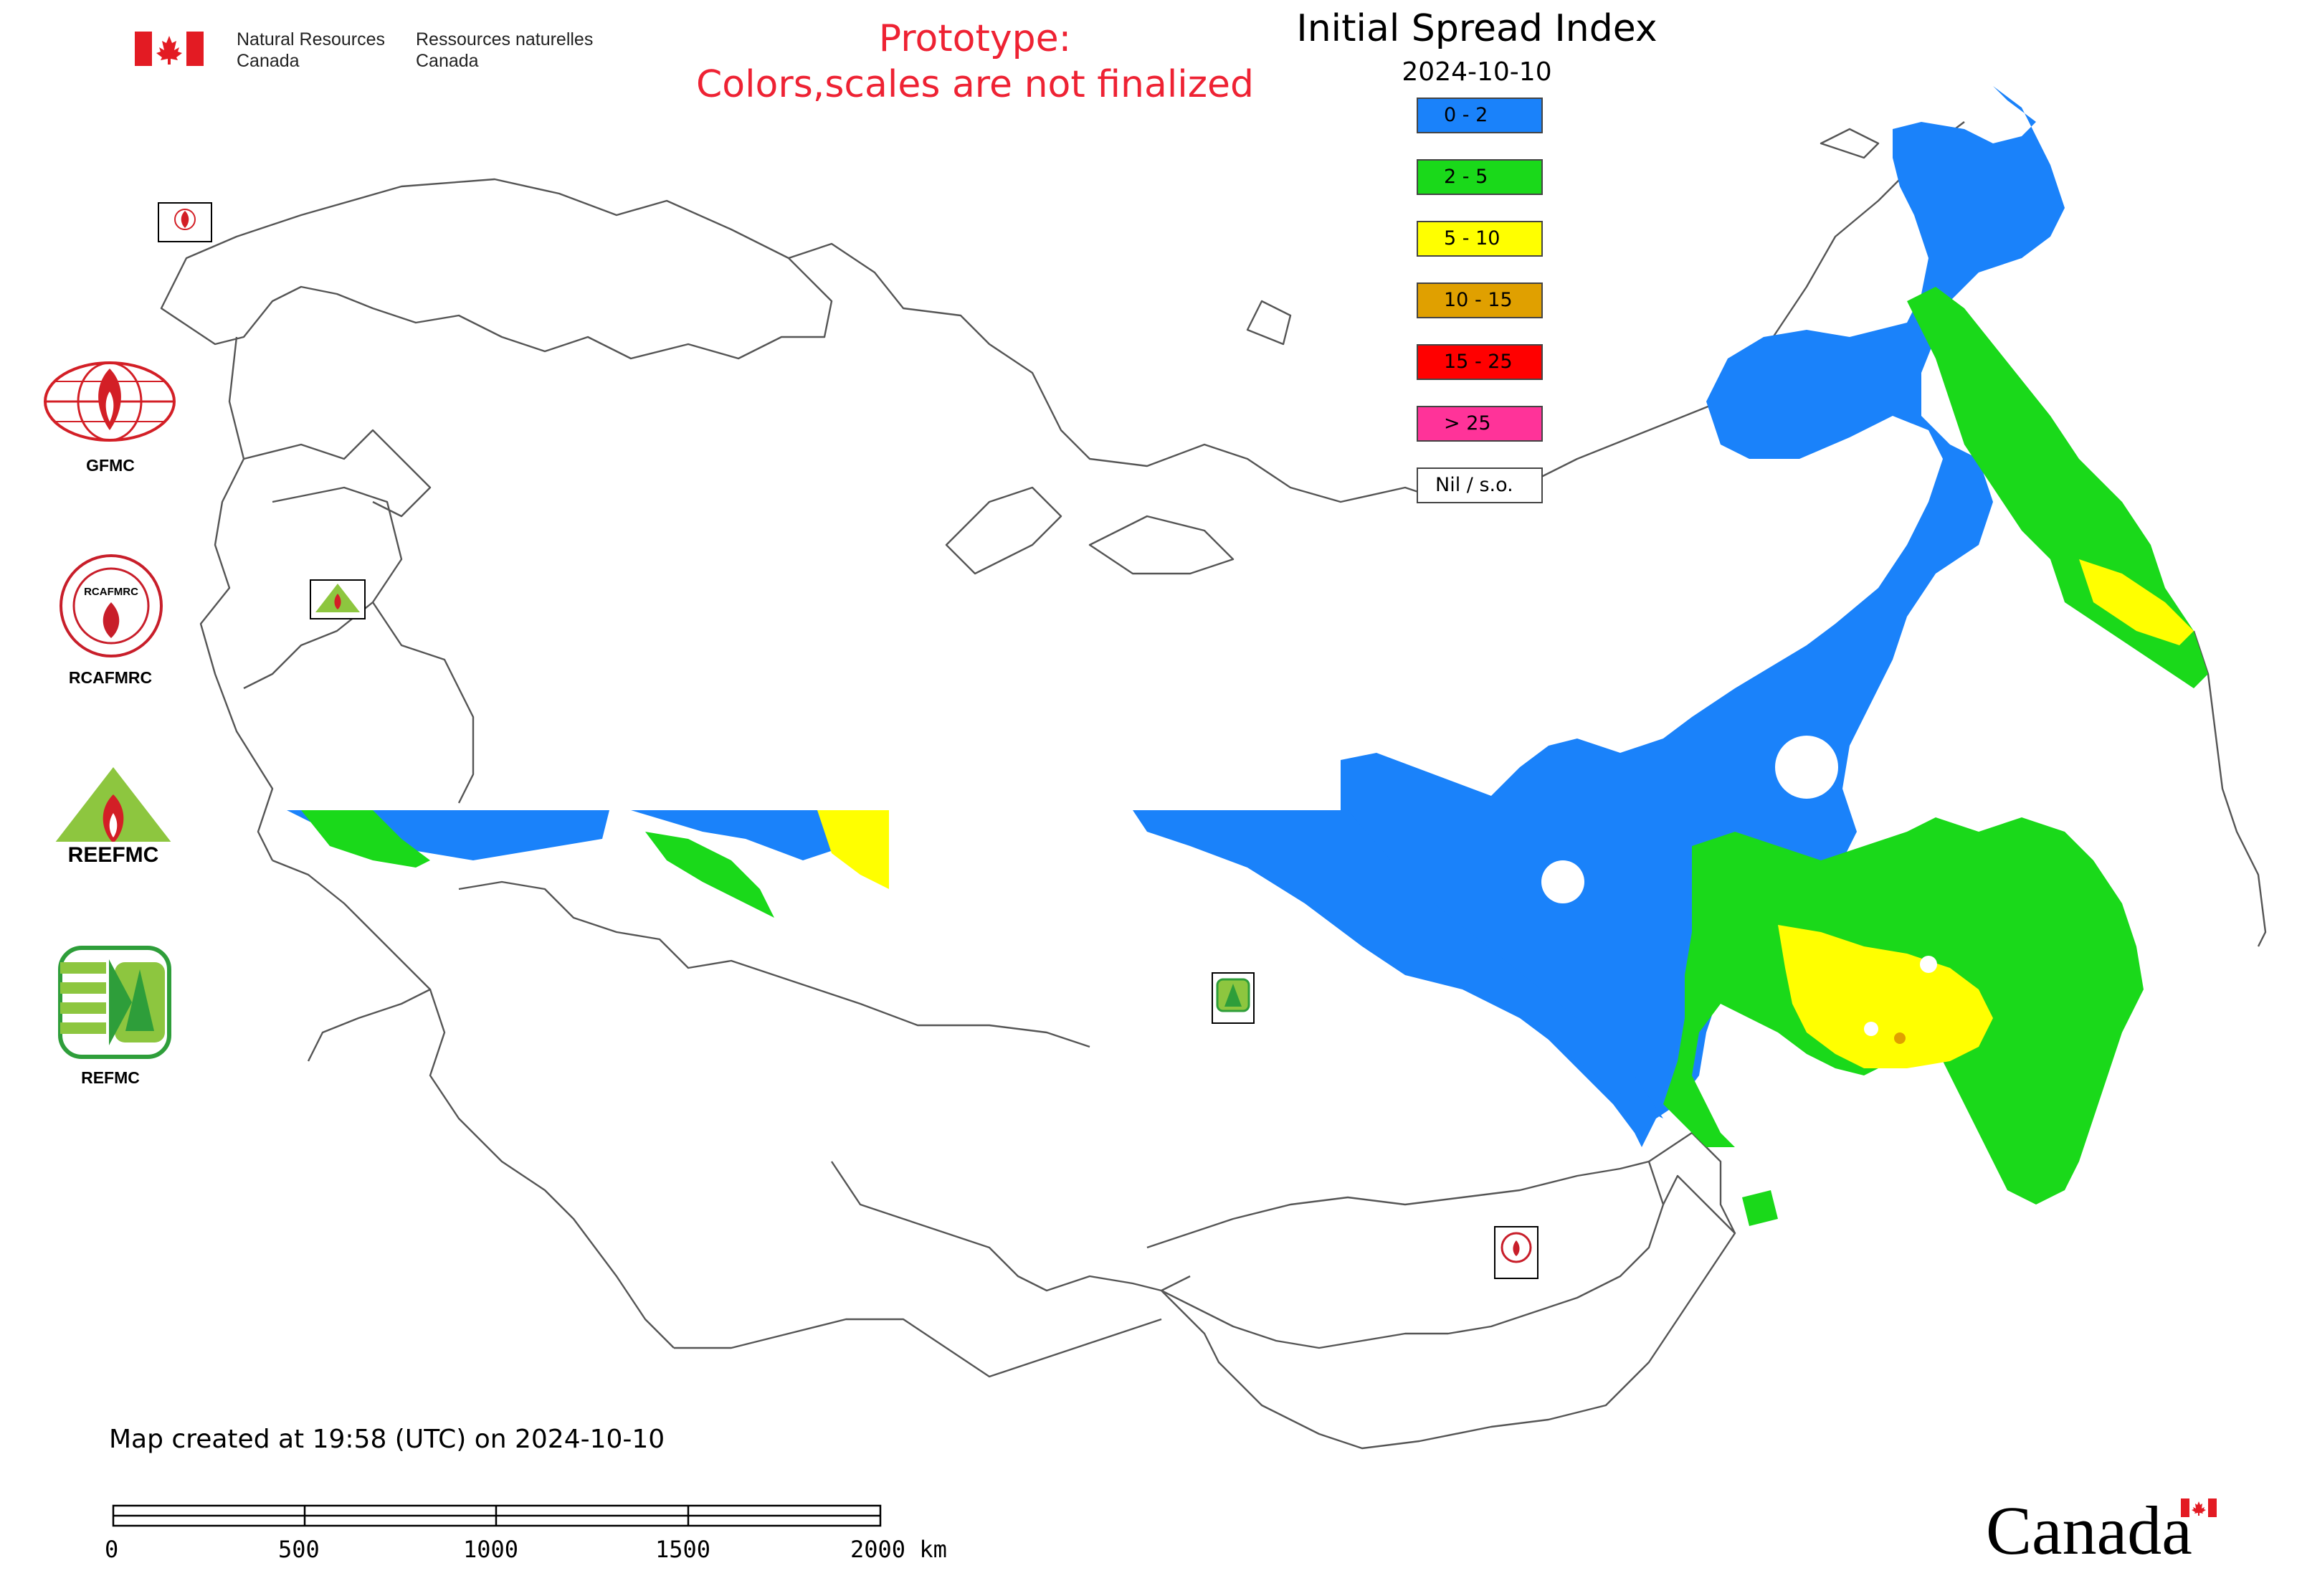 The image size is (2302, 1596). I want to click on border-wrangel, so click(1850, 143).